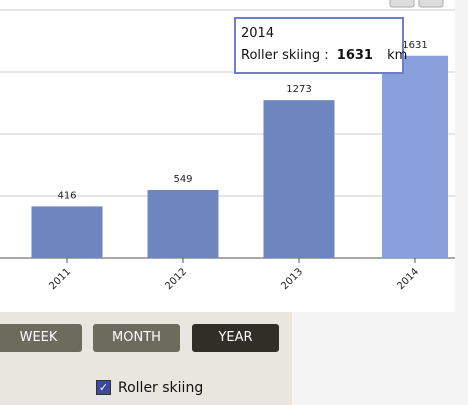  Describe the element at coordinates (431, 4) in the screenshot. I see `export-icon` at that location.